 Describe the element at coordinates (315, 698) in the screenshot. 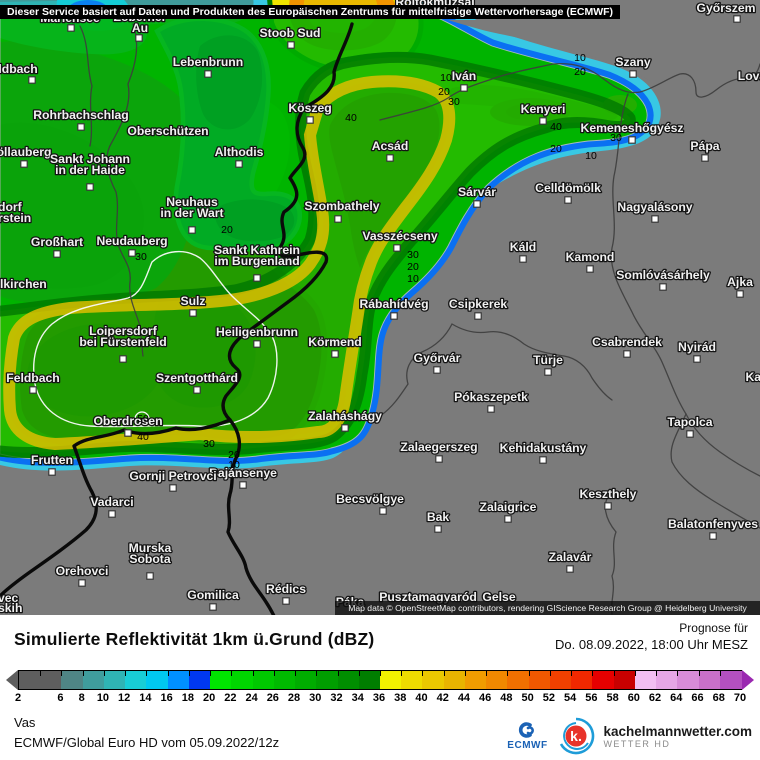

I see `scale-value-label: 30` at that location.